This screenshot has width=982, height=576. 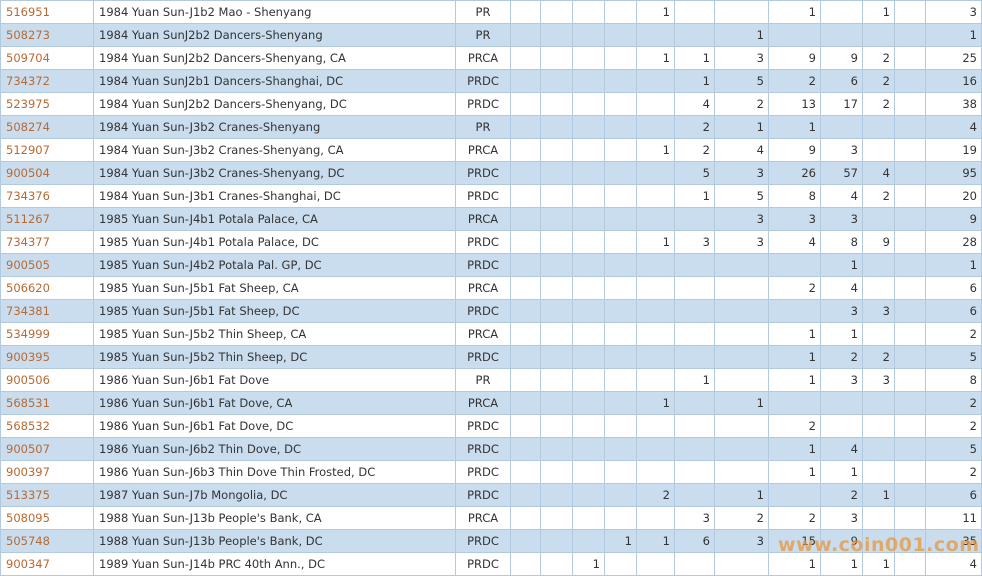 What do you see at coordinates (28, 472) in the screenshot?
I see `cert-link: 900397` at bounding box center [28, 472].